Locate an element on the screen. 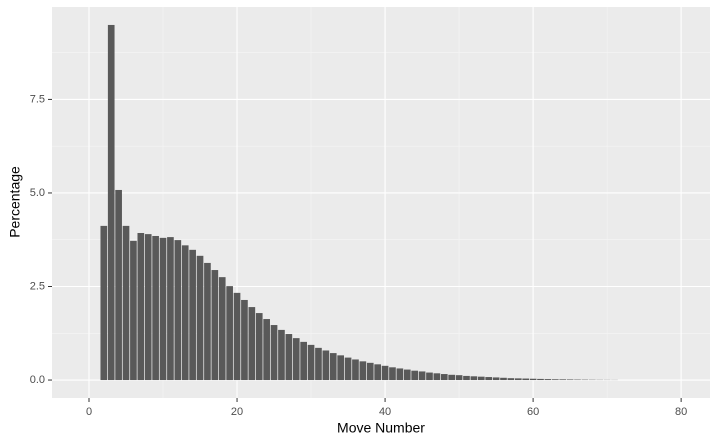 This screenshot has height=444, width=720. y-tick-label: 7.5 is located at coordinates (37, 99).